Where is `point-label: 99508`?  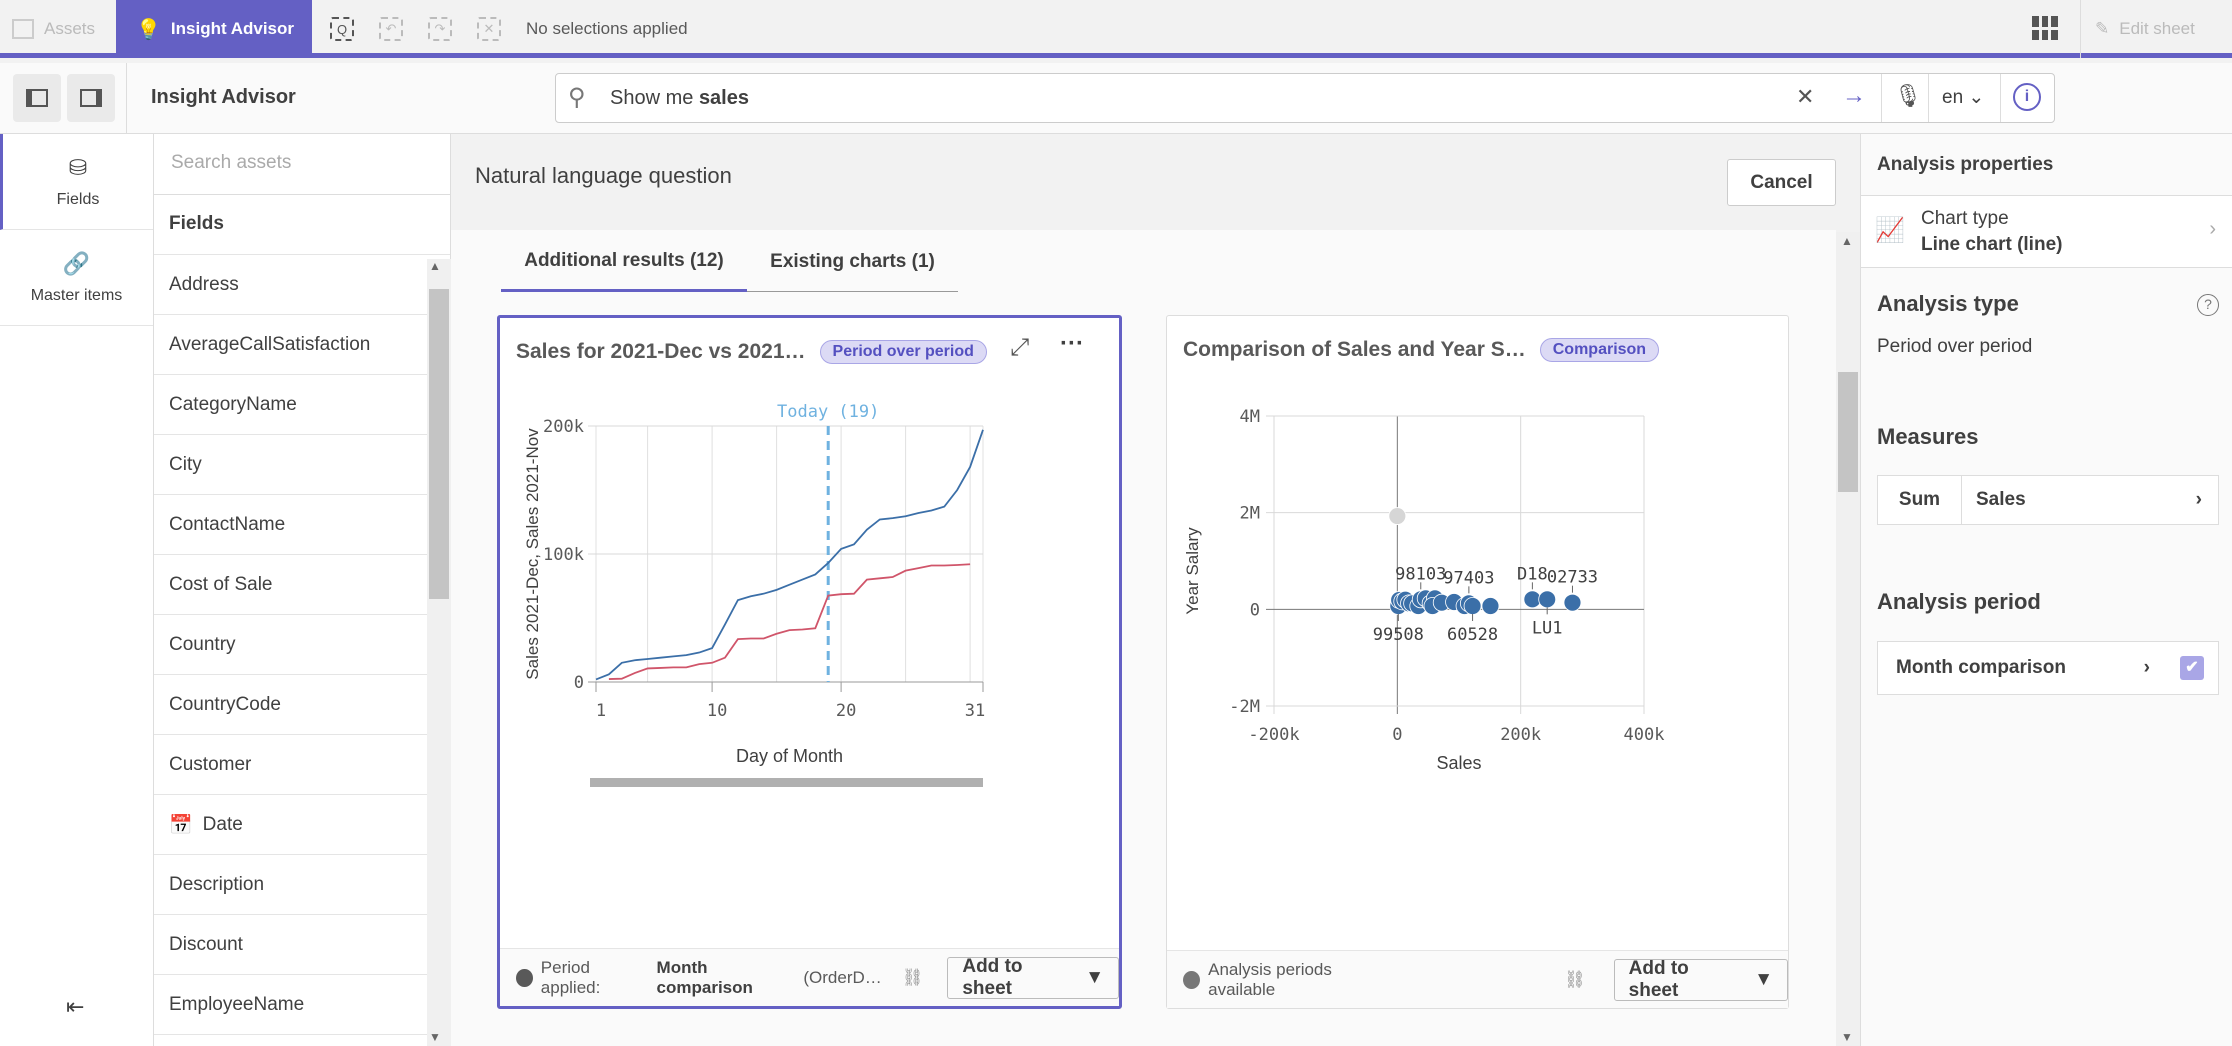 point-label: 99508 is located at coordinates (1398, 635).